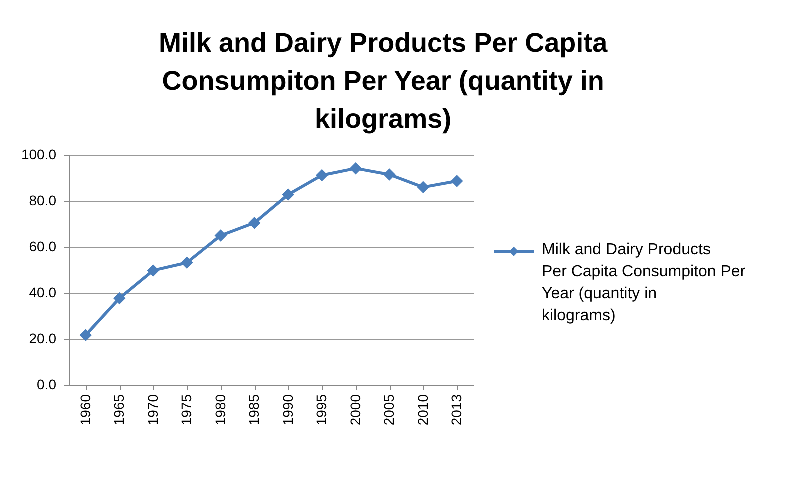 The image size is (801, 483). What do you see at coordinates (456, 410) in the screenshot?
I see `x-tick-label: 2013` at bounding box center [456, 410].